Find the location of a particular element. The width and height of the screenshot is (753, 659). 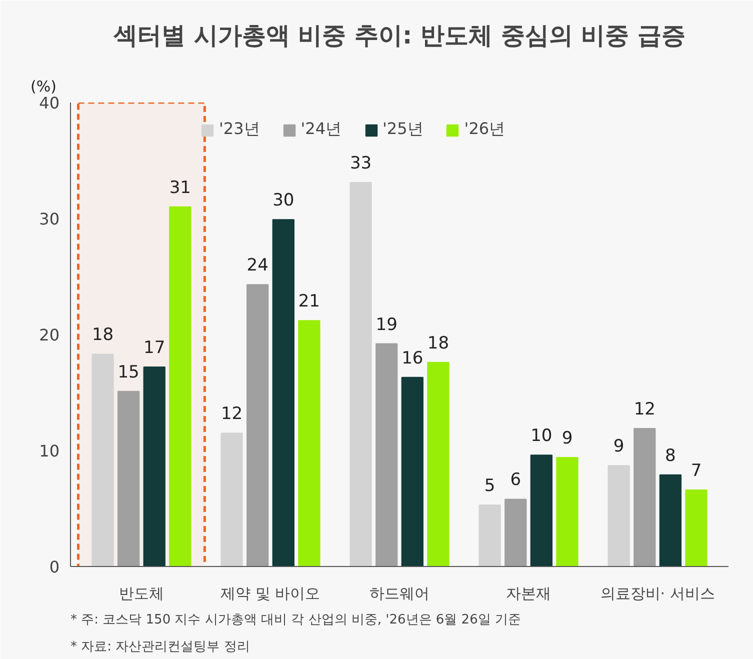

legend-label: '23년 is located at coordinates (239, 129).